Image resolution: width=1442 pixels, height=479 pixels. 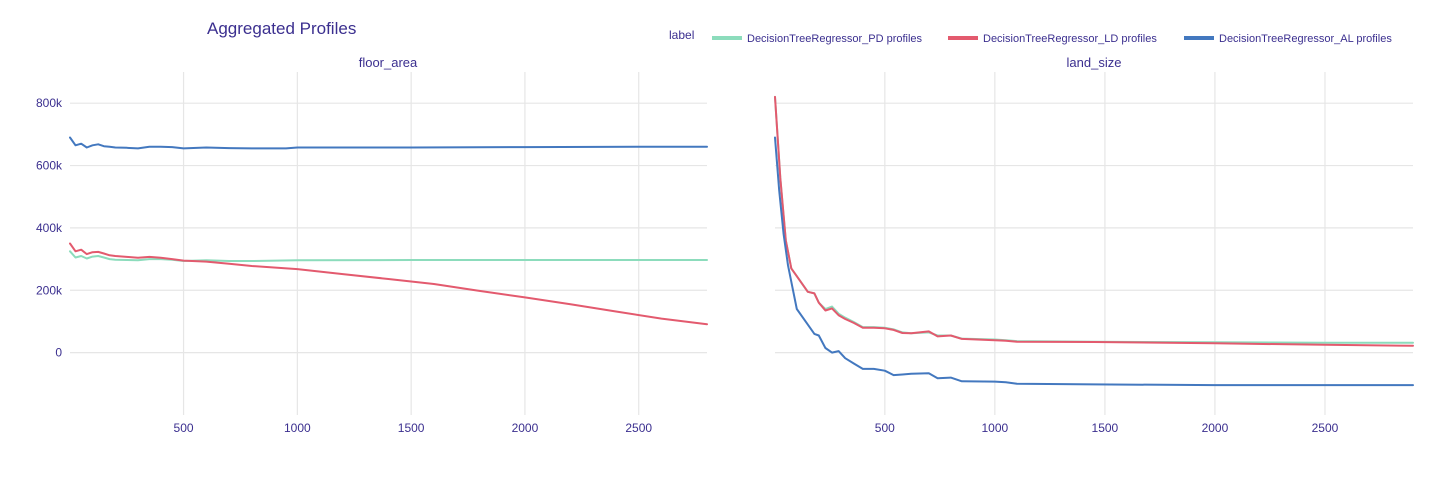 I want to click on y-tick-label: 0, so click(x=58, y=353).